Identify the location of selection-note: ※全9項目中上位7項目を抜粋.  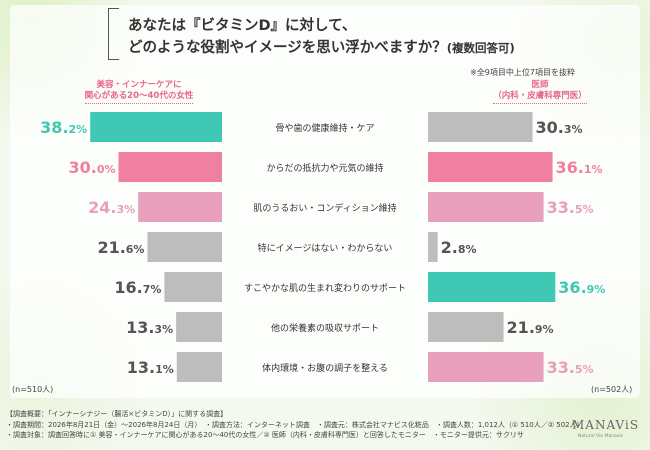
(522, 72).